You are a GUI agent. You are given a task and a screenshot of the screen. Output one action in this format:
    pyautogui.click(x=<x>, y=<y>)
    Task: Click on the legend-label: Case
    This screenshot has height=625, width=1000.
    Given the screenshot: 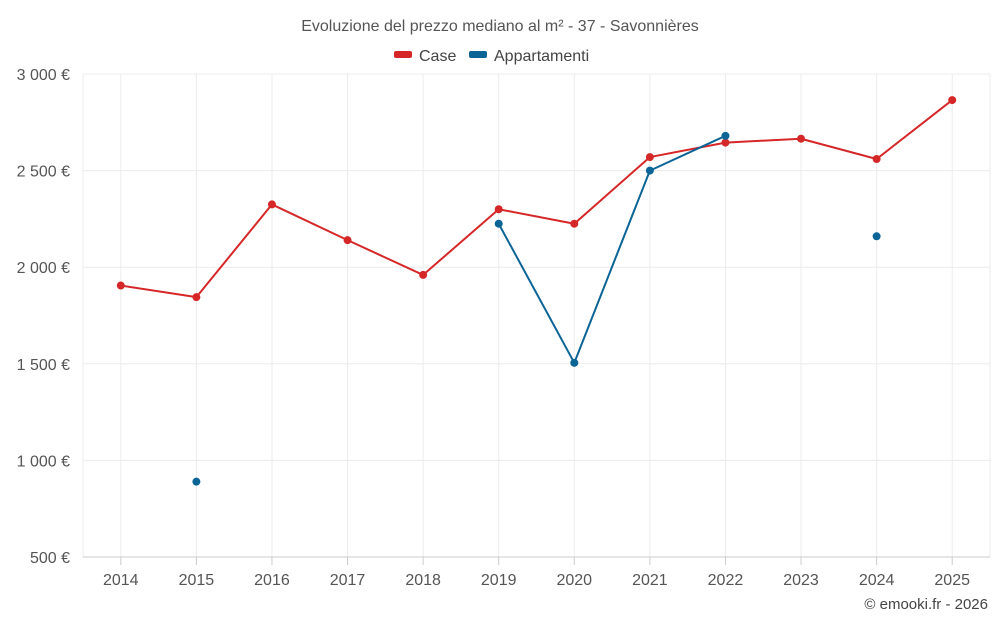 What is the action you would take?
    pyautogui.click(x=437, y=56)
    